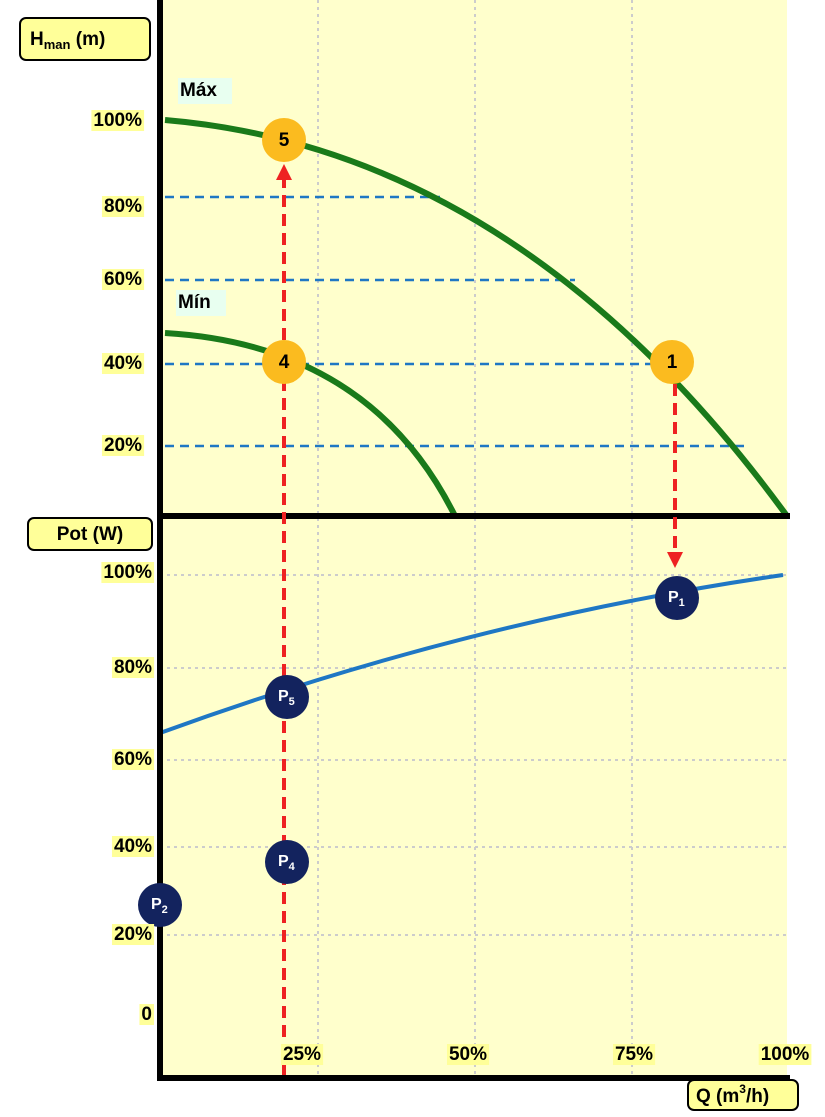  Describe the element at coordinates (732, 1094) in the screenshot. I see `flow-axis-label: Q (m3/h)` at that location.